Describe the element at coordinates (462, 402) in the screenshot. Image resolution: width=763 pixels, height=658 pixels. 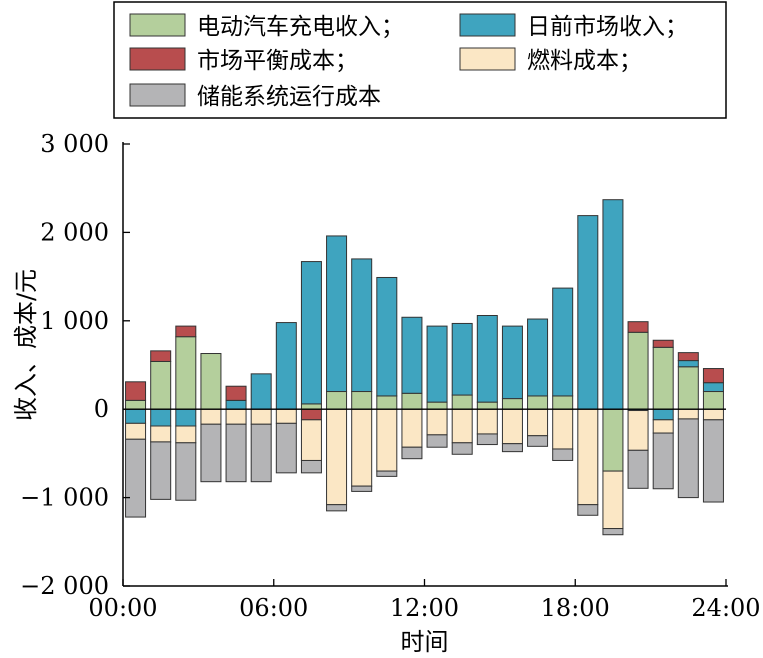
I see `bar-segment-s0-h14` at that location.